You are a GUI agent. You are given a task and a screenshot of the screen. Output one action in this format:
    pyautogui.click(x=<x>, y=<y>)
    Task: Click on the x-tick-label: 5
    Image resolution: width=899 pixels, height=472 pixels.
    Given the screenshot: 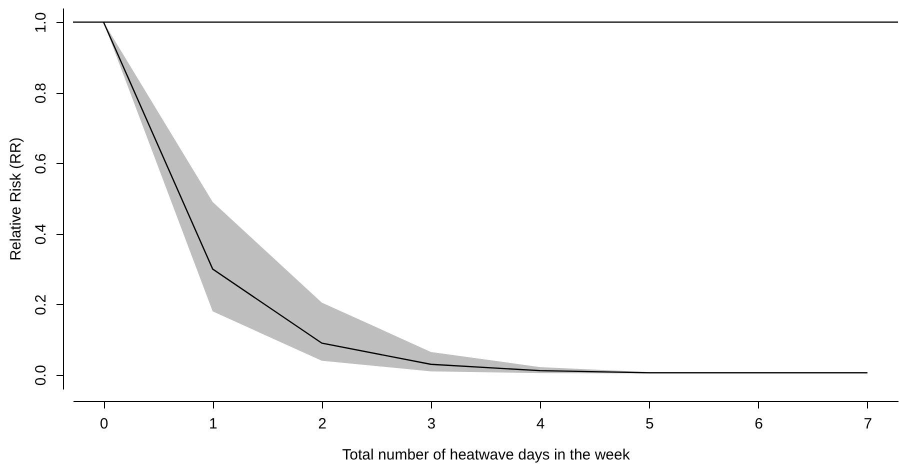 What is the action you would take?
    pyautogui.click(x=650, y=424)
    